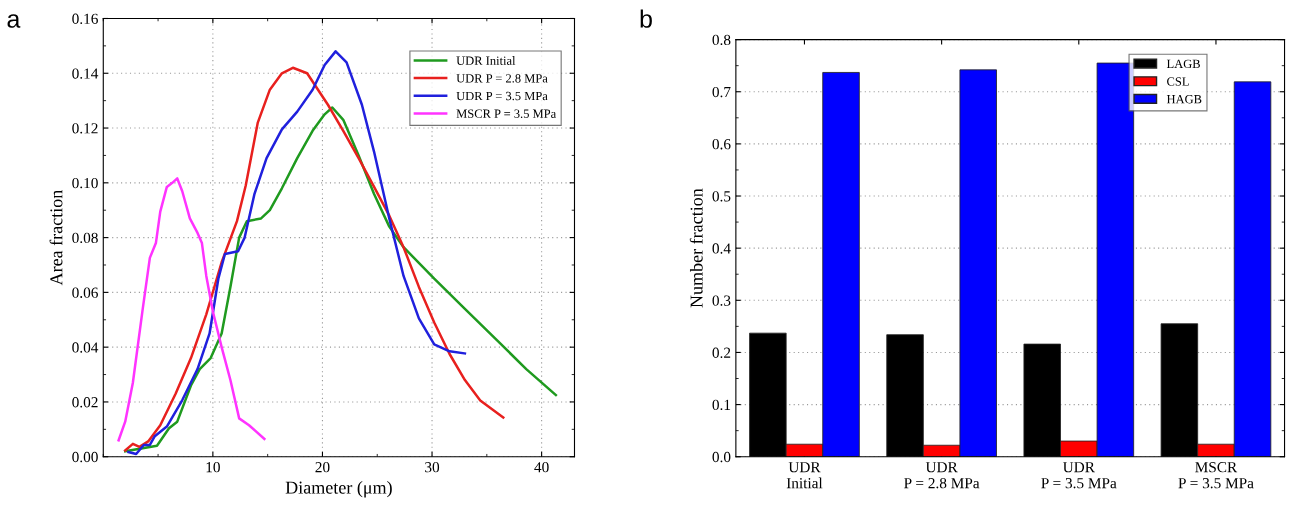 This screenshot has width=1291, height=528. What do you see at coordinates (85, 18) in the screenshot?
I see `y-tick-label: 0.16` at bounding box center [85, 18].